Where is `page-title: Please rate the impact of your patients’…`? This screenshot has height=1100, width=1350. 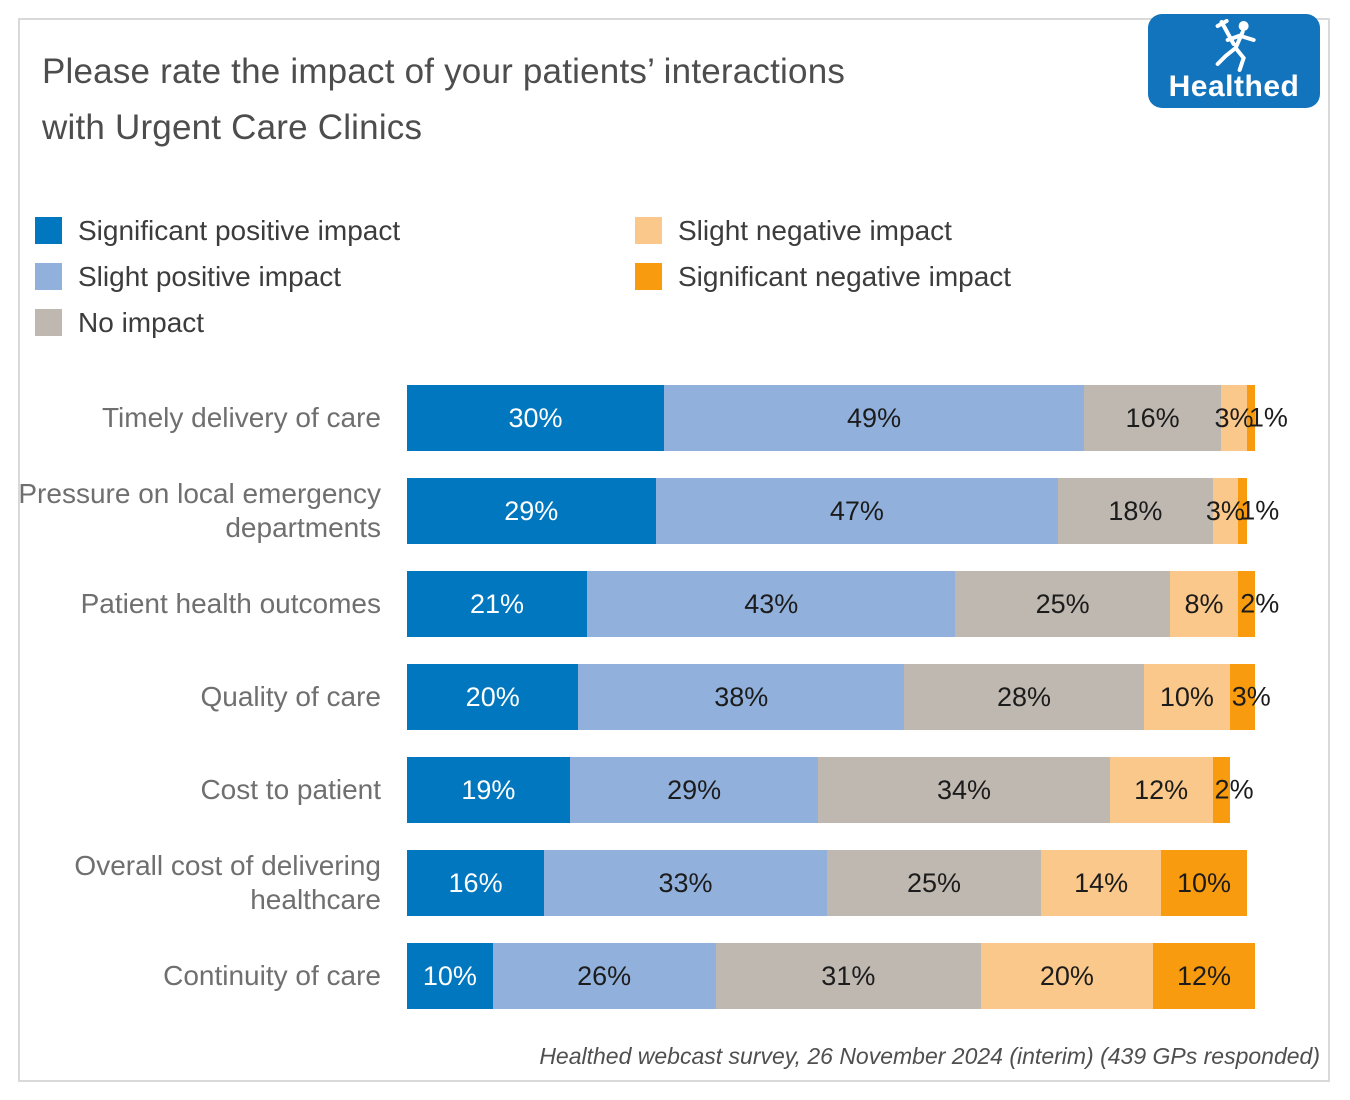 page-title: Please rate the impact of your patients’… is located at coordinates (567, 100).